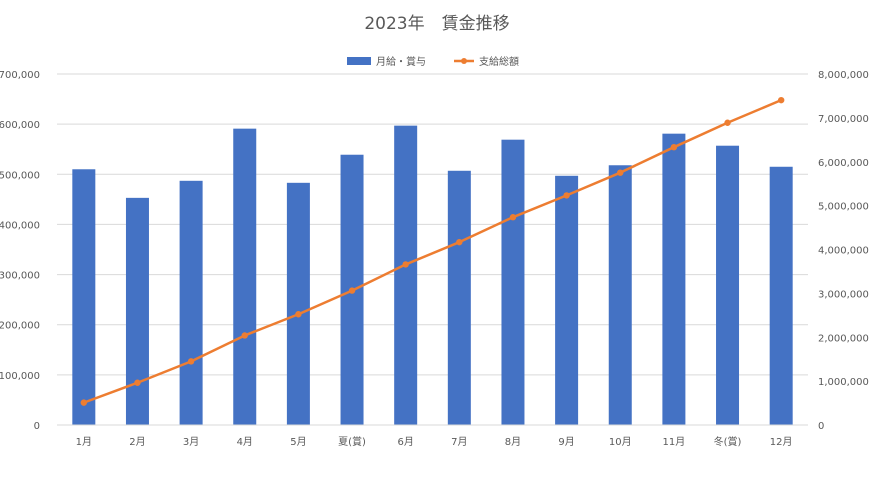  What do you see at coordinates (84, 442) in the screenshot?
I see `x-tick-label: 1月` at bounding box center [84, 442].